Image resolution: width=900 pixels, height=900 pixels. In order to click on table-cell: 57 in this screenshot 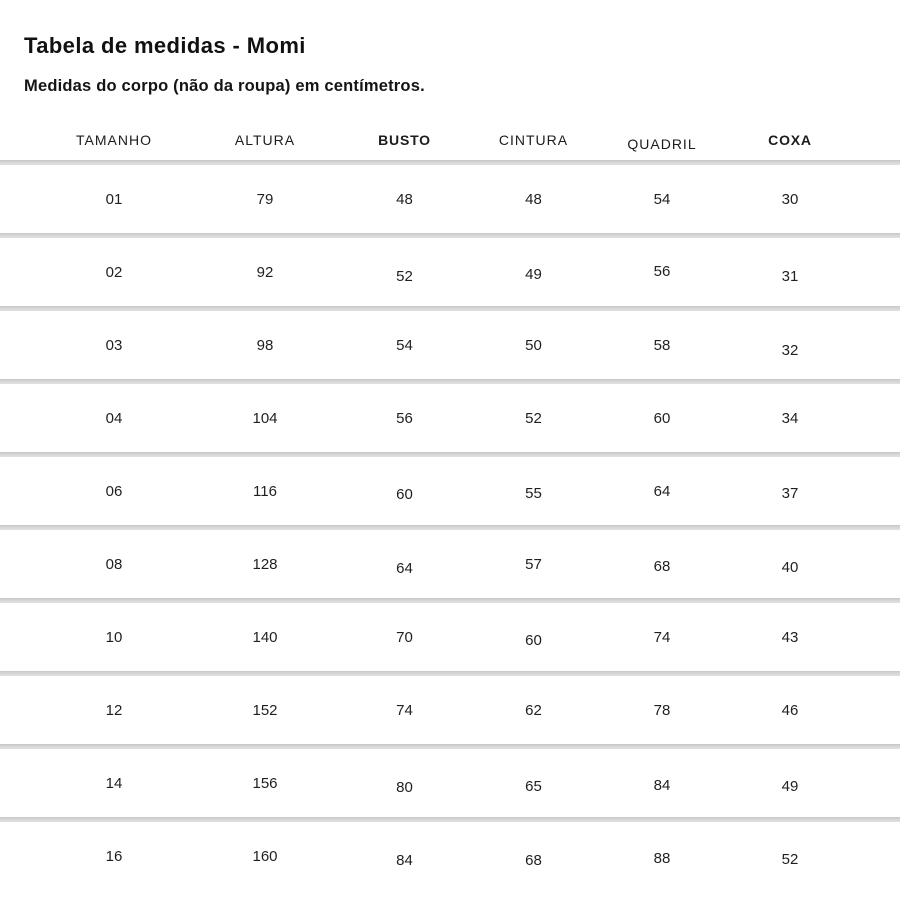, I will do `click(533, 564)`.